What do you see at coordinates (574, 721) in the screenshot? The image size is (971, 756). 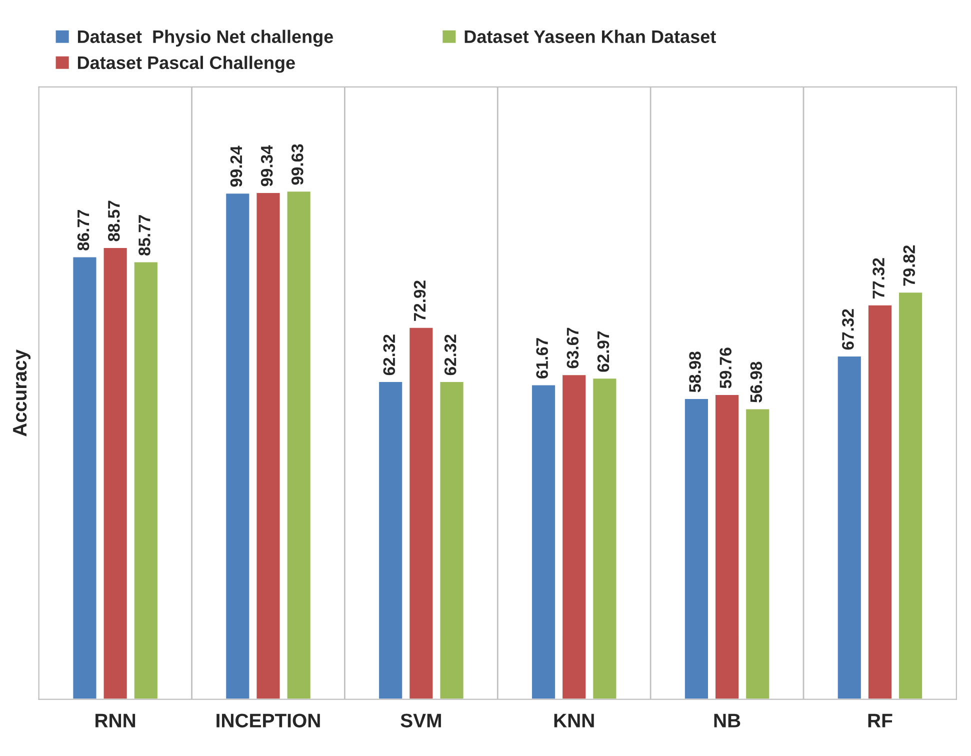 I see `x-tick-label: KNN` at bounding box center [574, 721].